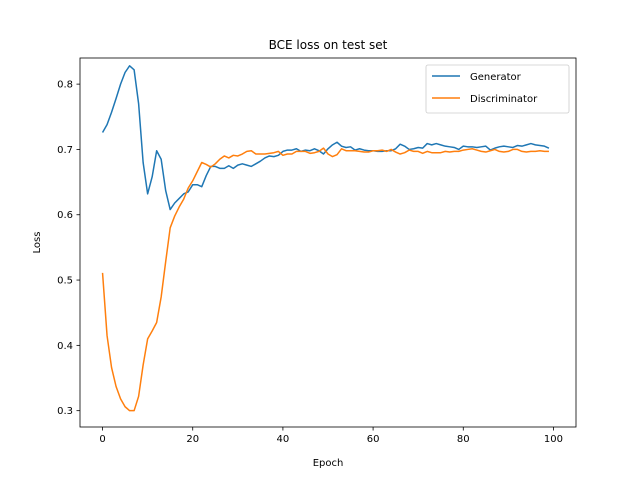 The height and width of the screenshot is (480, 640). Describe the element at coordinates (328, 463) in the screenshot. I see `x-axis-label: Epoch` at that location.